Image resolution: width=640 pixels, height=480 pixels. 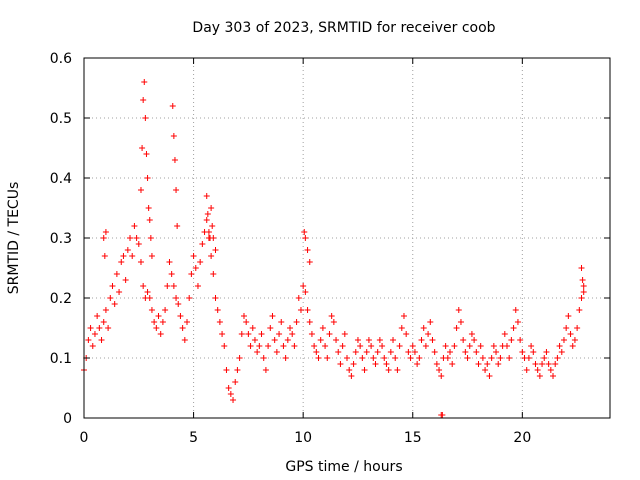 I want to click on y-tick-label: 0, so click(x=67, y=419).